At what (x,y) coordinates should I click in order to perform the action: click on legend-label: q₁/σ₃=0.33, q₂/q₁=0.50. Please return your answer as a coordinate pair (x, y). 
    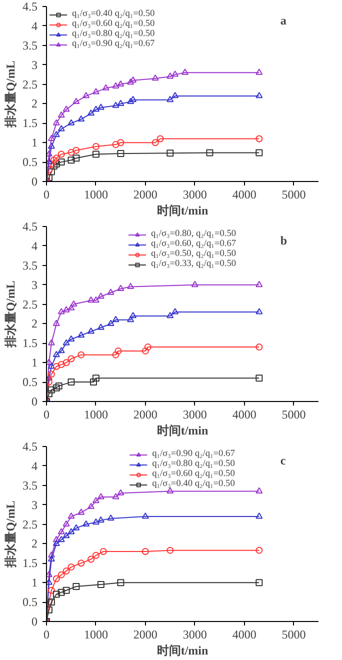
    Looking at the image, I should click on (193, 264).